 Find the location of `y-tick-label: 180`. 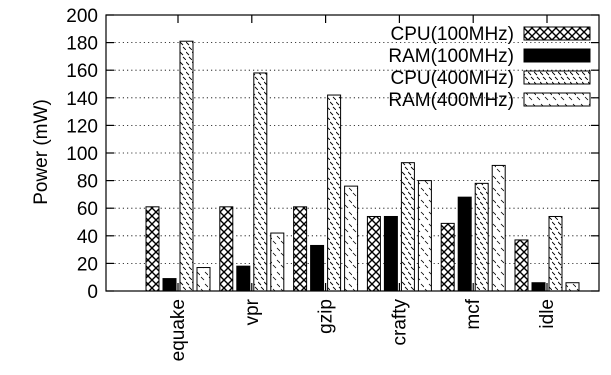

y-tick-label: 180 is located at coordinates (82, 44).